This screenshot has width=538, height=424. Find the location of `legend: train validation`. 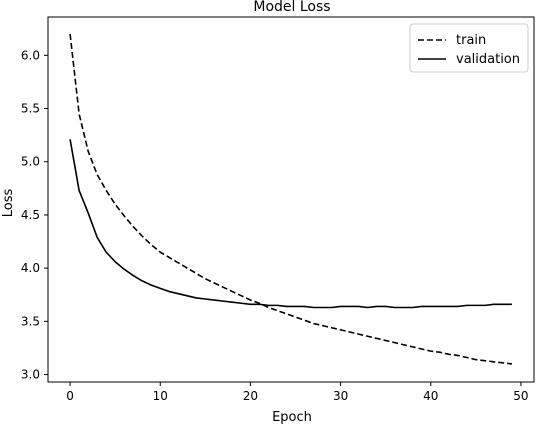

legend: train validation is located at coordinates (469, 48).